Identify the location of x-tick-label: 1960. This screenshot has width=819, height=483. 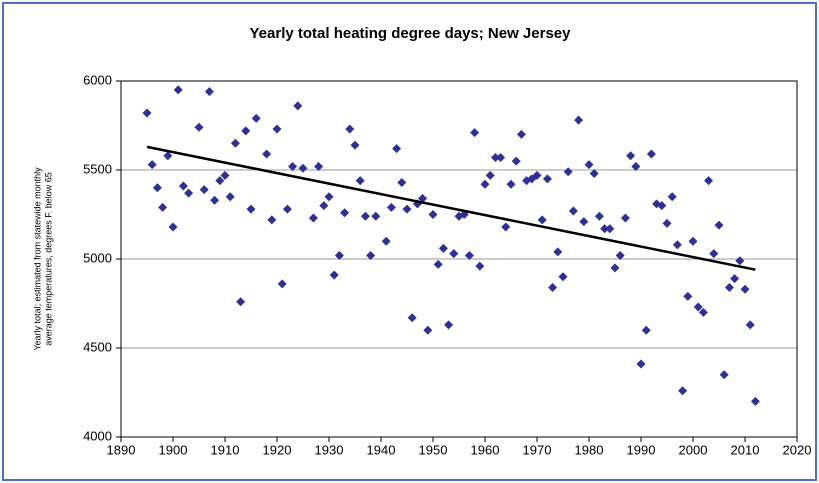
(485, 449).